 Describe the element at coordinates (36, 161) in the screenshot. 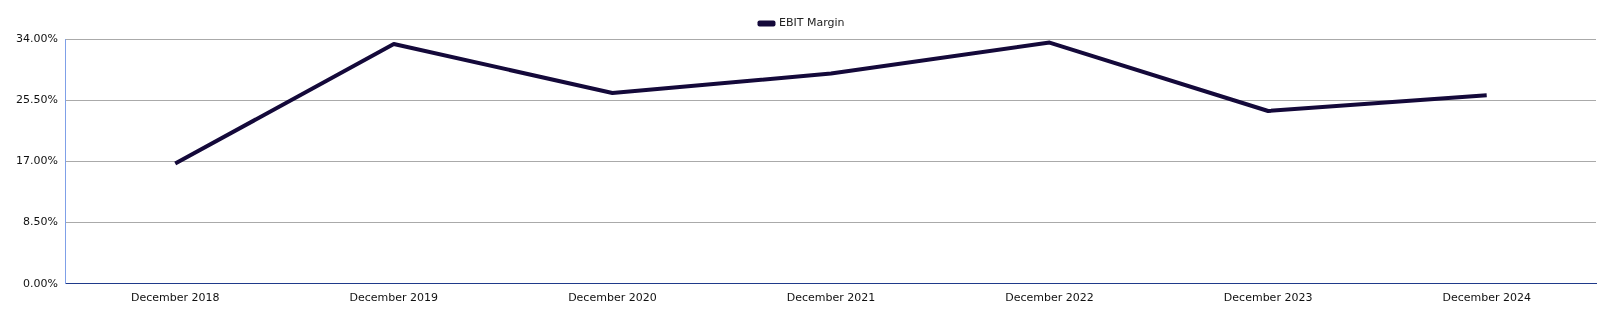

I see `y-tick-label: 17.00%` at that location.